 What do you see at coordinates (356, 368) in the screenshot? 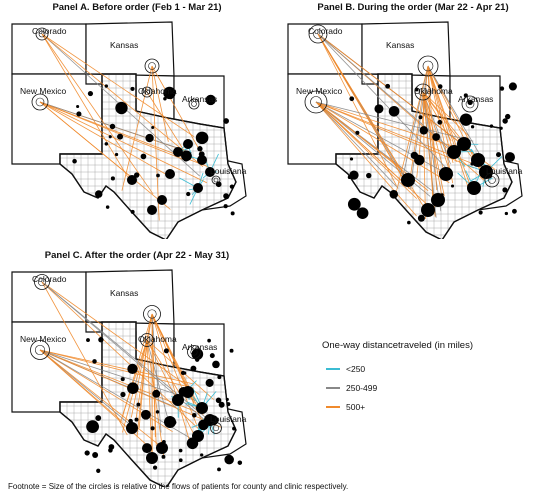
I see `legend-label: <250` at bounding box center [356, 368].